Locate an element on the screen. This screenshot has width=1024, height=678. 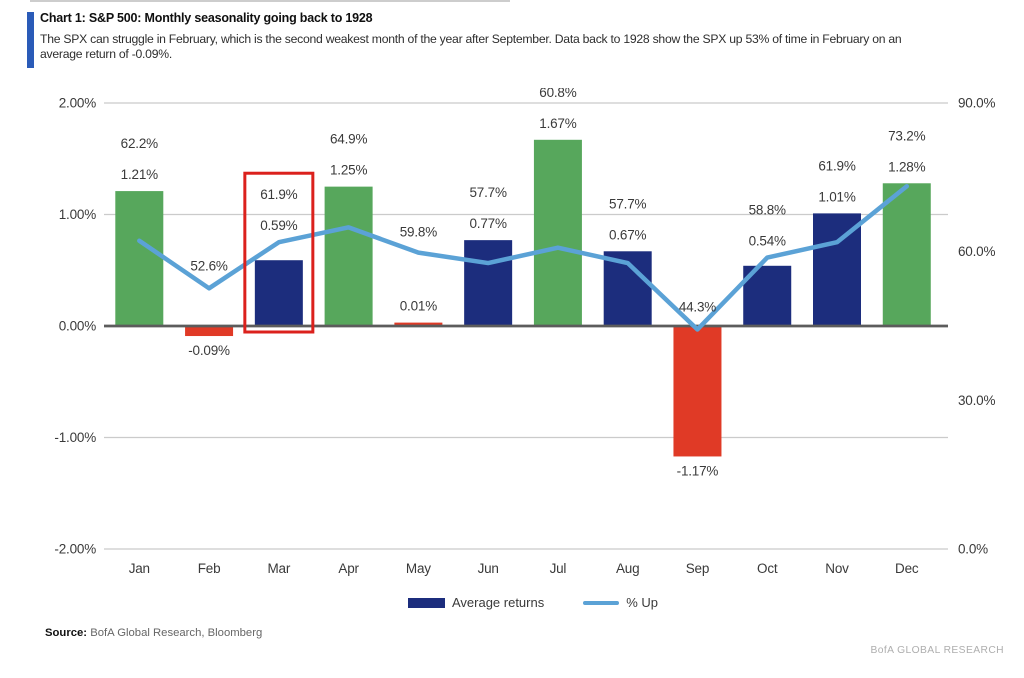
bar-dec is located at coordinates (906, 254).